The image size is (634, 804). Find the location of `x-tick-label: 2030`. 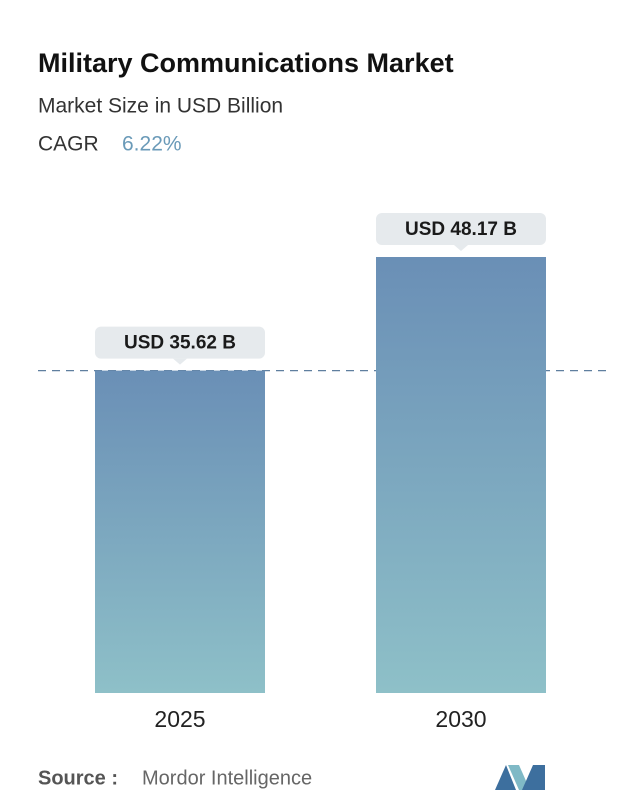

x-tick-label: 2030 is located at coordinates (460, 719).